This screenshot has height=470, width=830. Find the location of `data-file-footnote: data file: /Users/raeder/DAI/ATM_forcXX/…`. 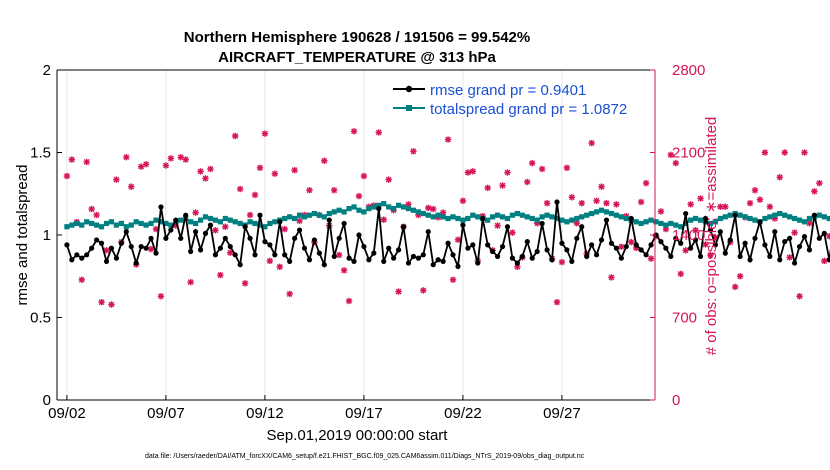

data-file-footnote: data file: /Users/raeder/DAI/ATM_forcXX/… is located at coordinates (365, 456).